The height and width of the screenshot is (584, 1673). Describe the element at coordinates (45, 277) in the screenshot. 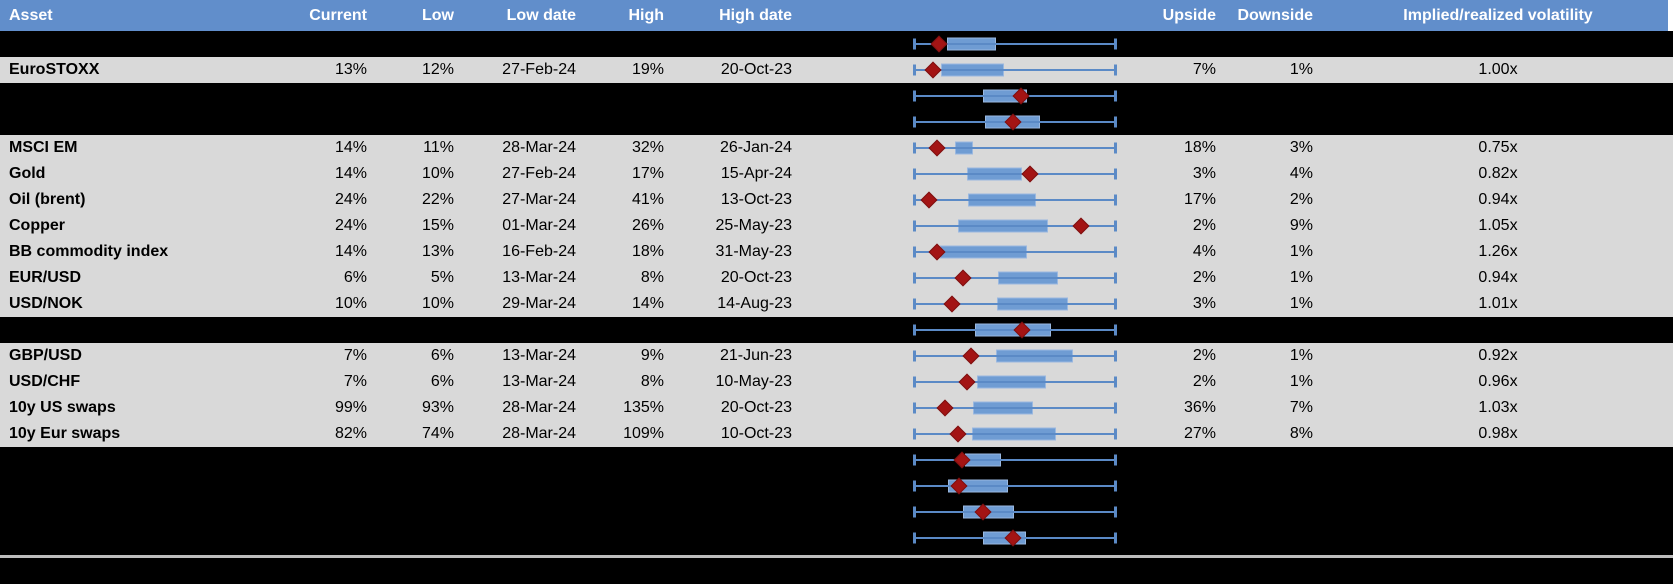

I see `cell-asset: EUR/USD` at that location.